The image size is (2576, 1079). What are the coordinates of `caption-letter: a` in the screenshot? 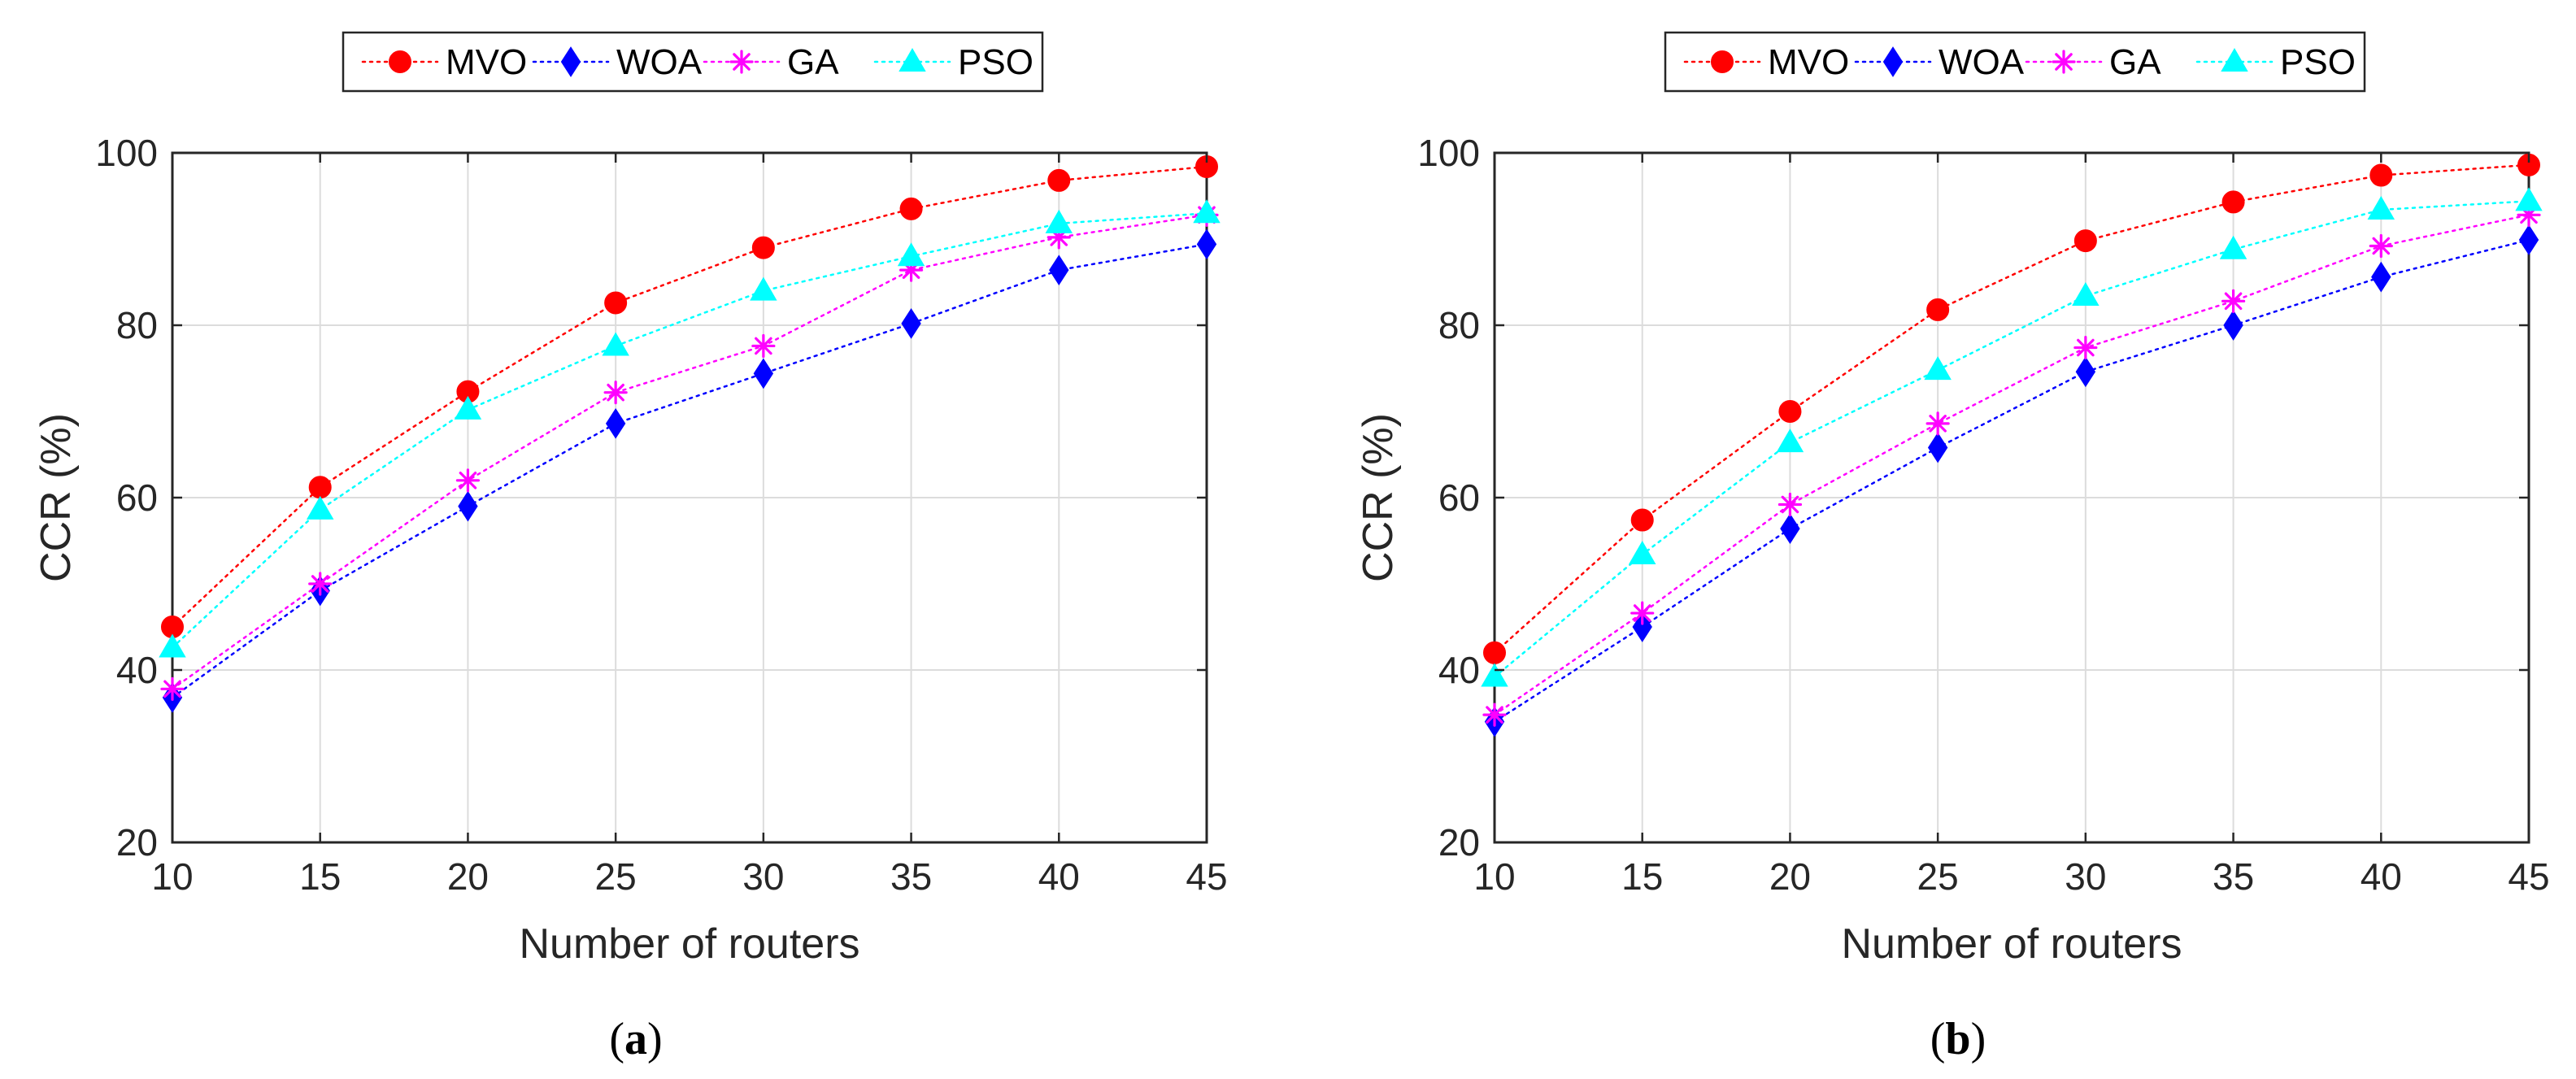 It's located at (635, 1039).